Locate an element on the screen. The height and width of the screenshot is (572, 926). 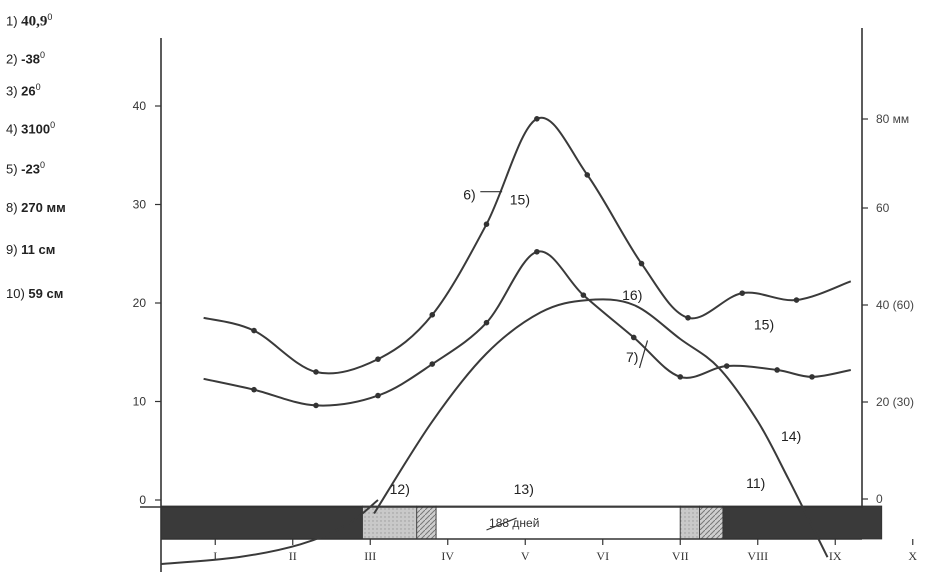
legend-value: -23 is located at coordinates (30, 169).